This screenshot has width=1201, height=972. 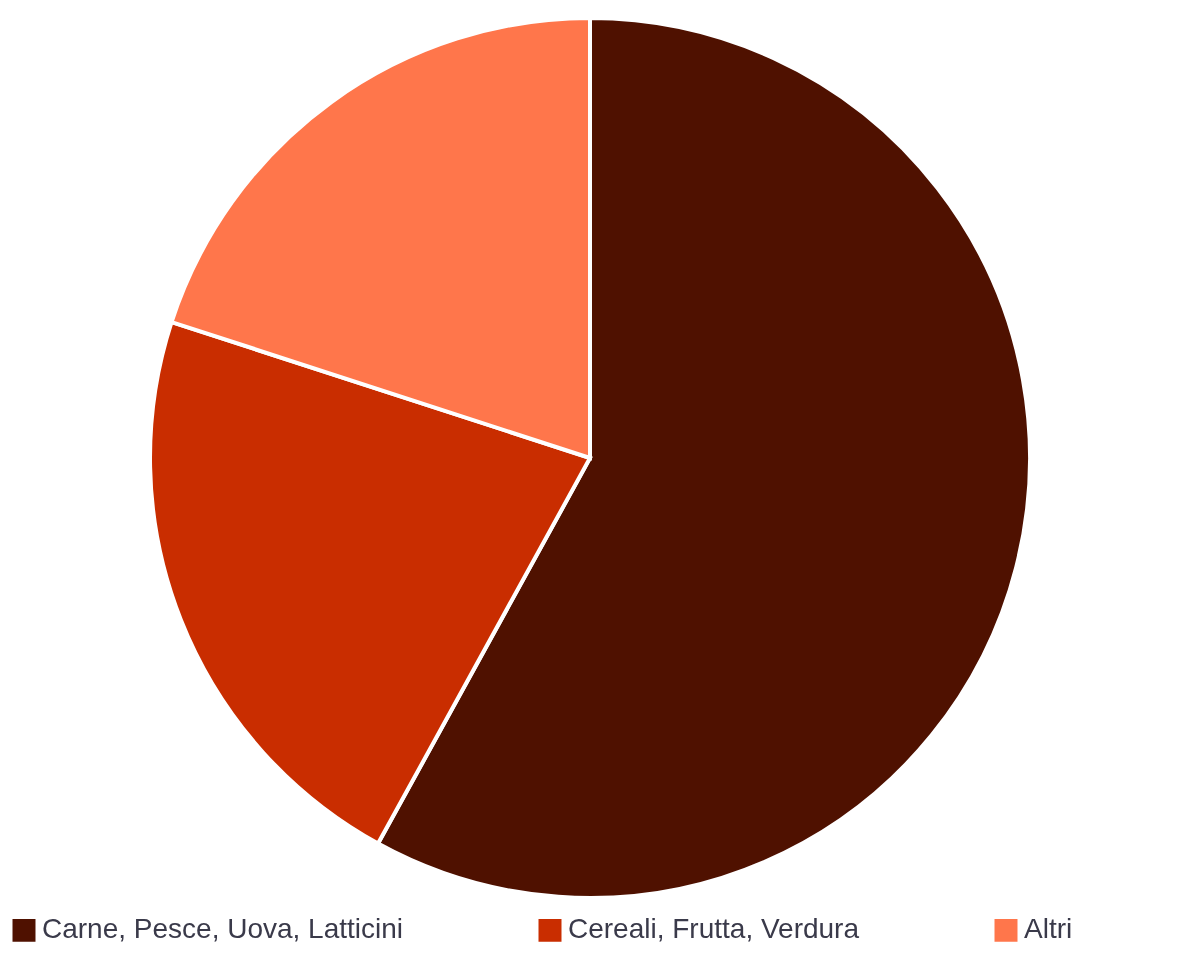 I want to click on legend-label: Carne, Pesce, Uova, Latticini, so click(x=223, y=929).